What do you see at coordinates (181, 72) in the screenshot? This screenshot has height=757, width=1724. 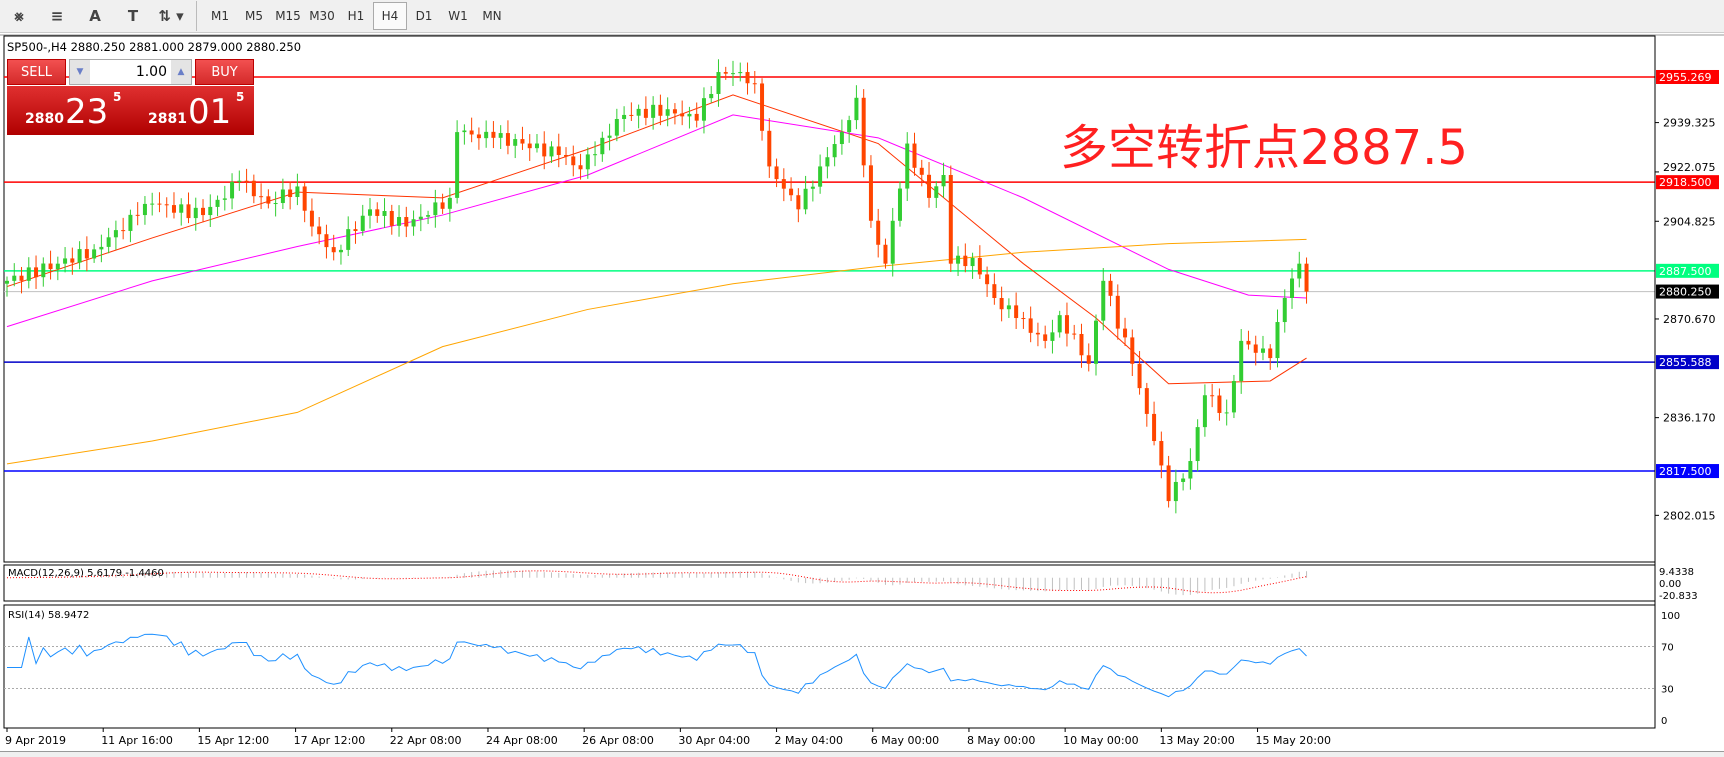 I see `increase-lot-button: ▲` at bounding box center [181, 72].